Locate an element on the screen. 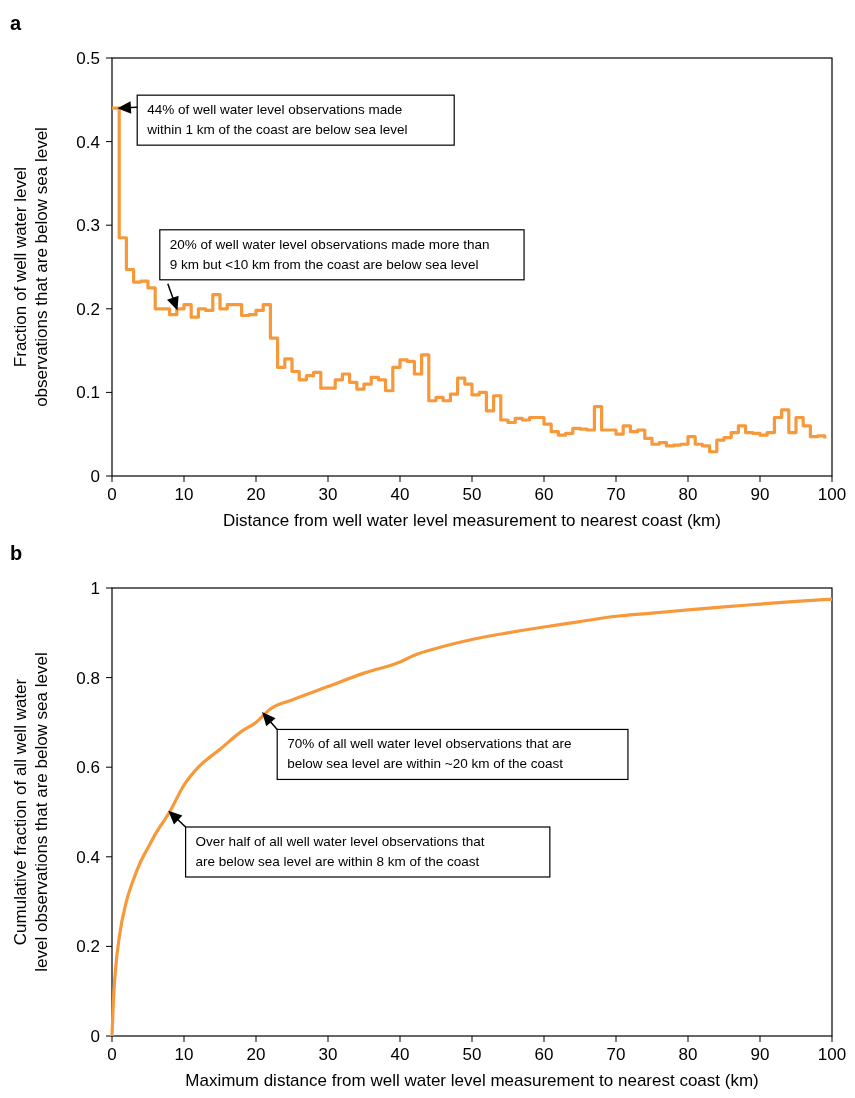 This screenshot has width=855, height=1098. y-tick-label: 0.6 is located at coordinates (88, 768).